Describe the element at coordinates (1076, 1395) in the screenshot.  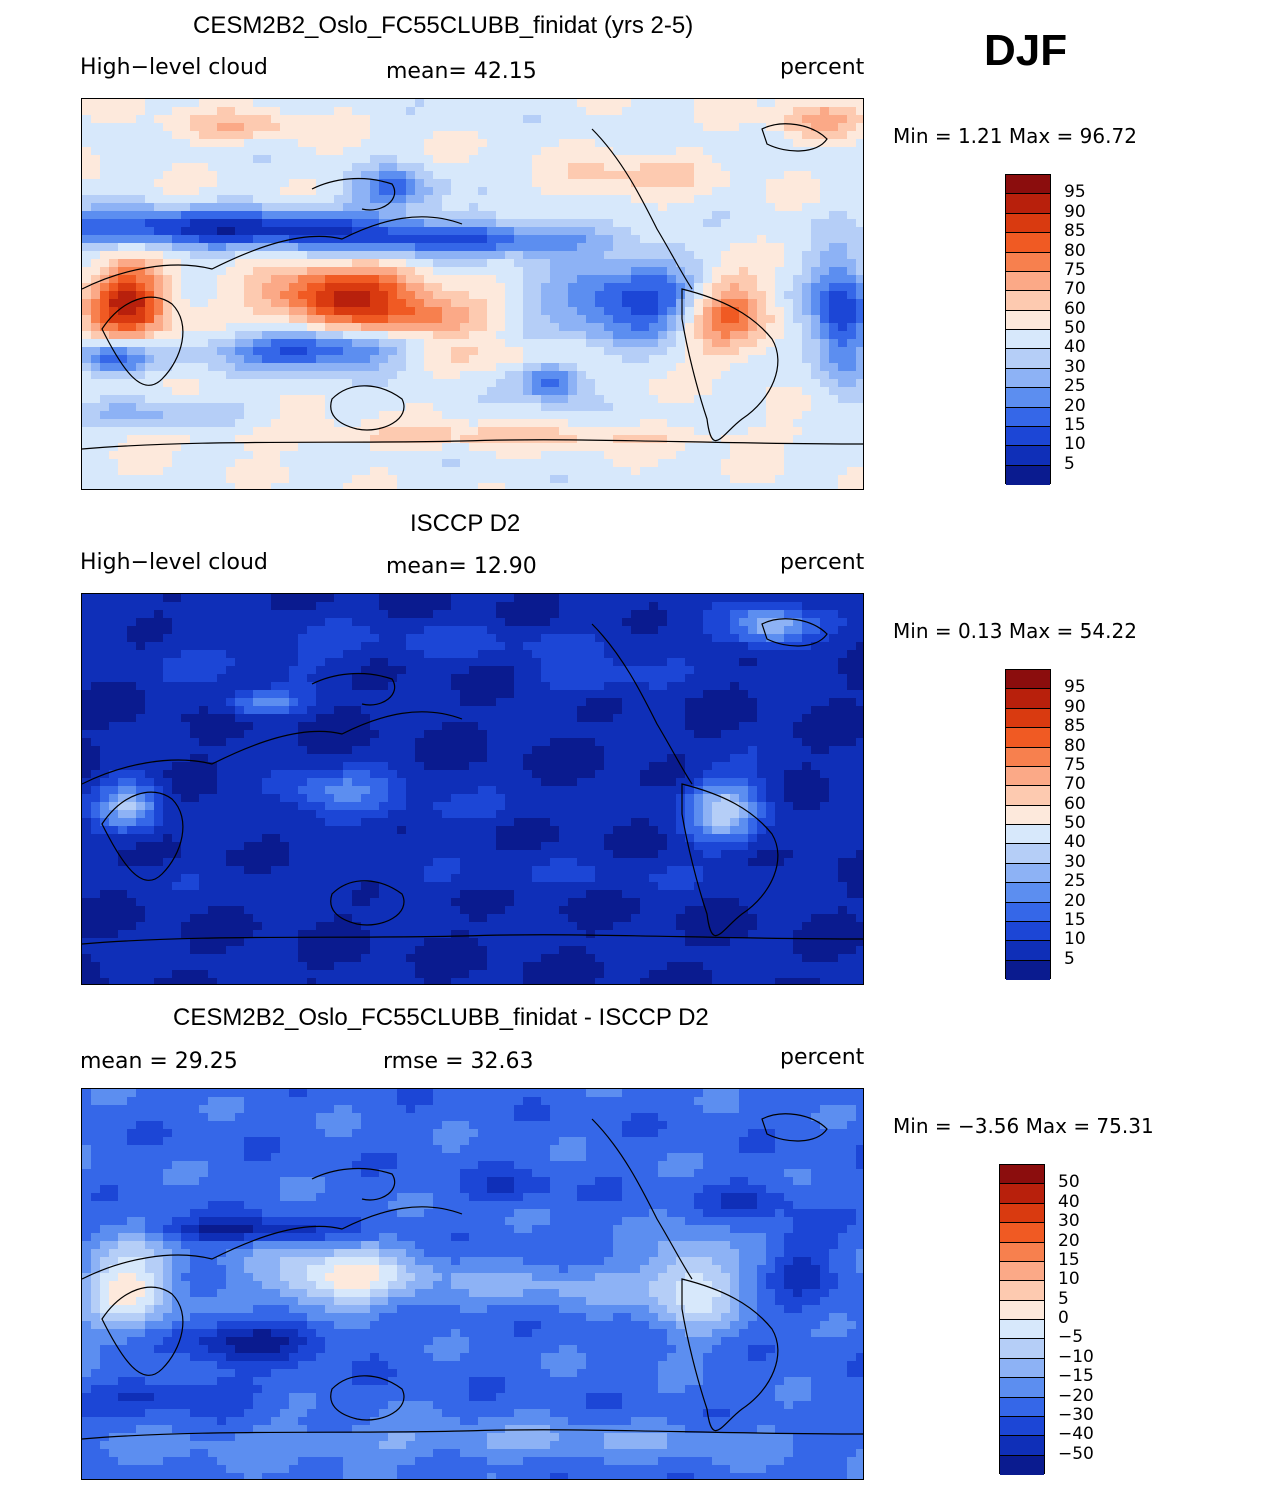
I see `colorbar-label: −20` at that location.